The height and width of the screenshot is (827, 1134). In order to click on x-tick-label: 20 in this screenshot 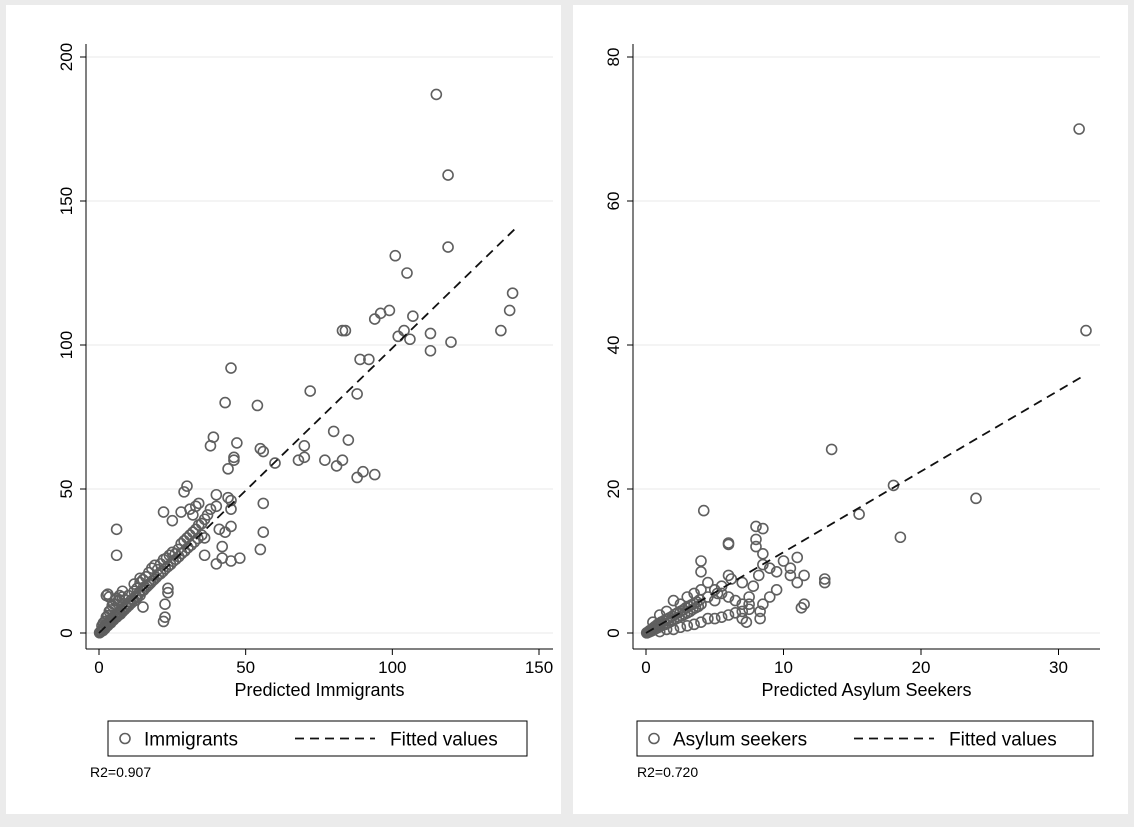, I will do `click(921, 667)`.